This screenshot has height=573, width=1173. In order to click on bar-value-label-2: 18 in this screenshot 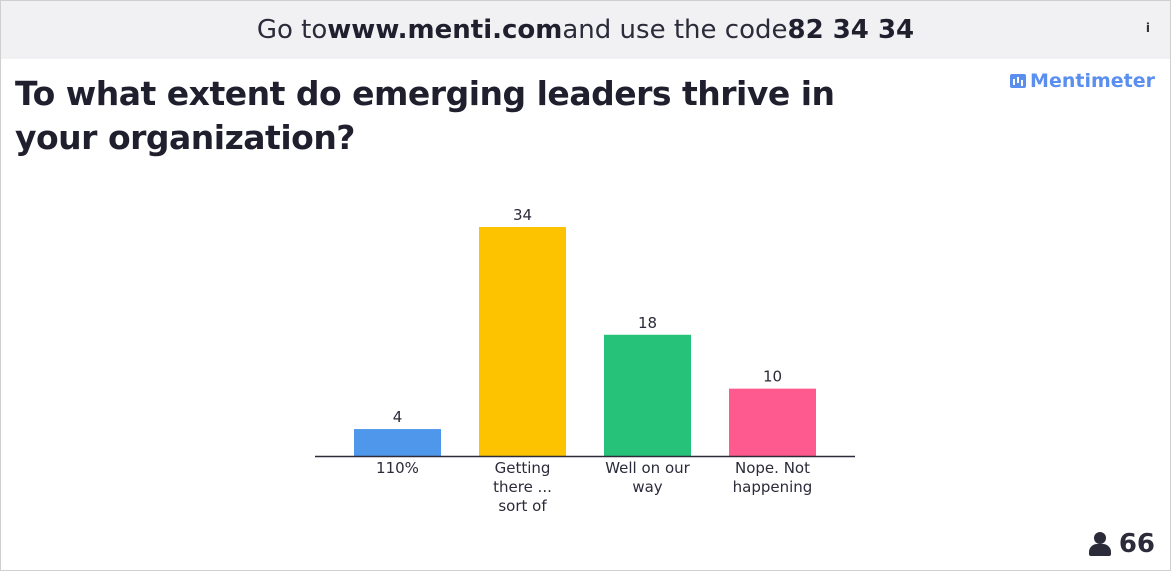, I will do `click(647, 323)`.